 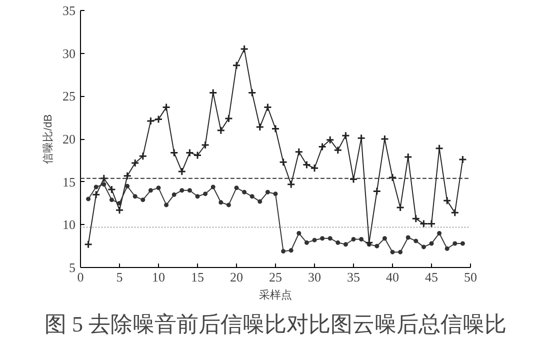 What do you see at coordinates (392, 277) in the screenshot?
I see `x-tick-label: 40` at bounding box center [392, 277].